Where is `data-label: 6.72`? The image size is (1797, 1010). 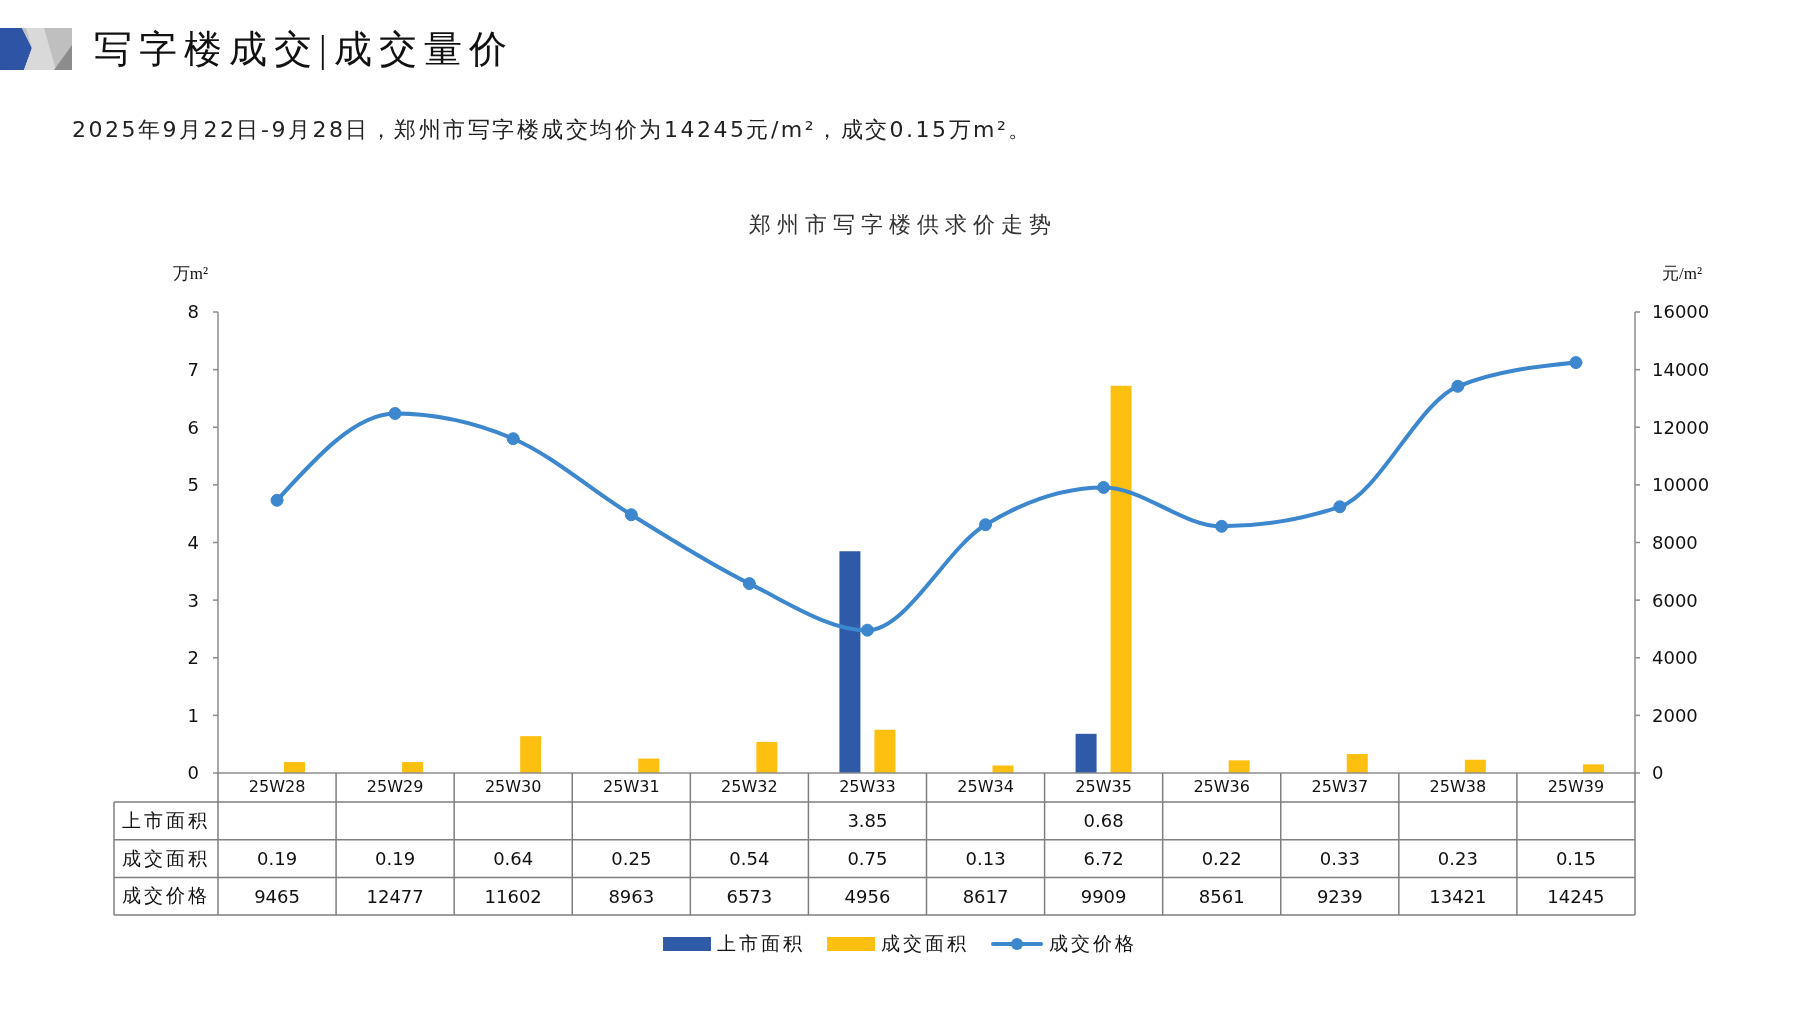
data-label: 6.72 is located at coordinates (1103, 859).